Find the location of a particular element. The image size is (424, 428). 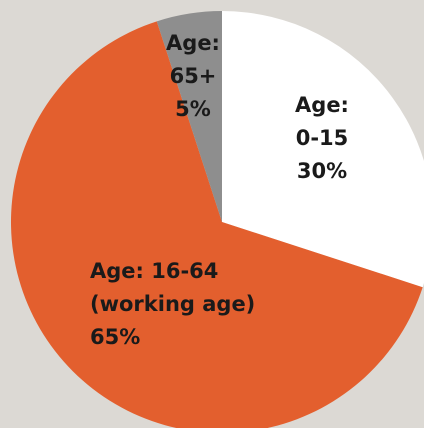

slice-label-line: 0-15 is located at coordinates (322, 138).